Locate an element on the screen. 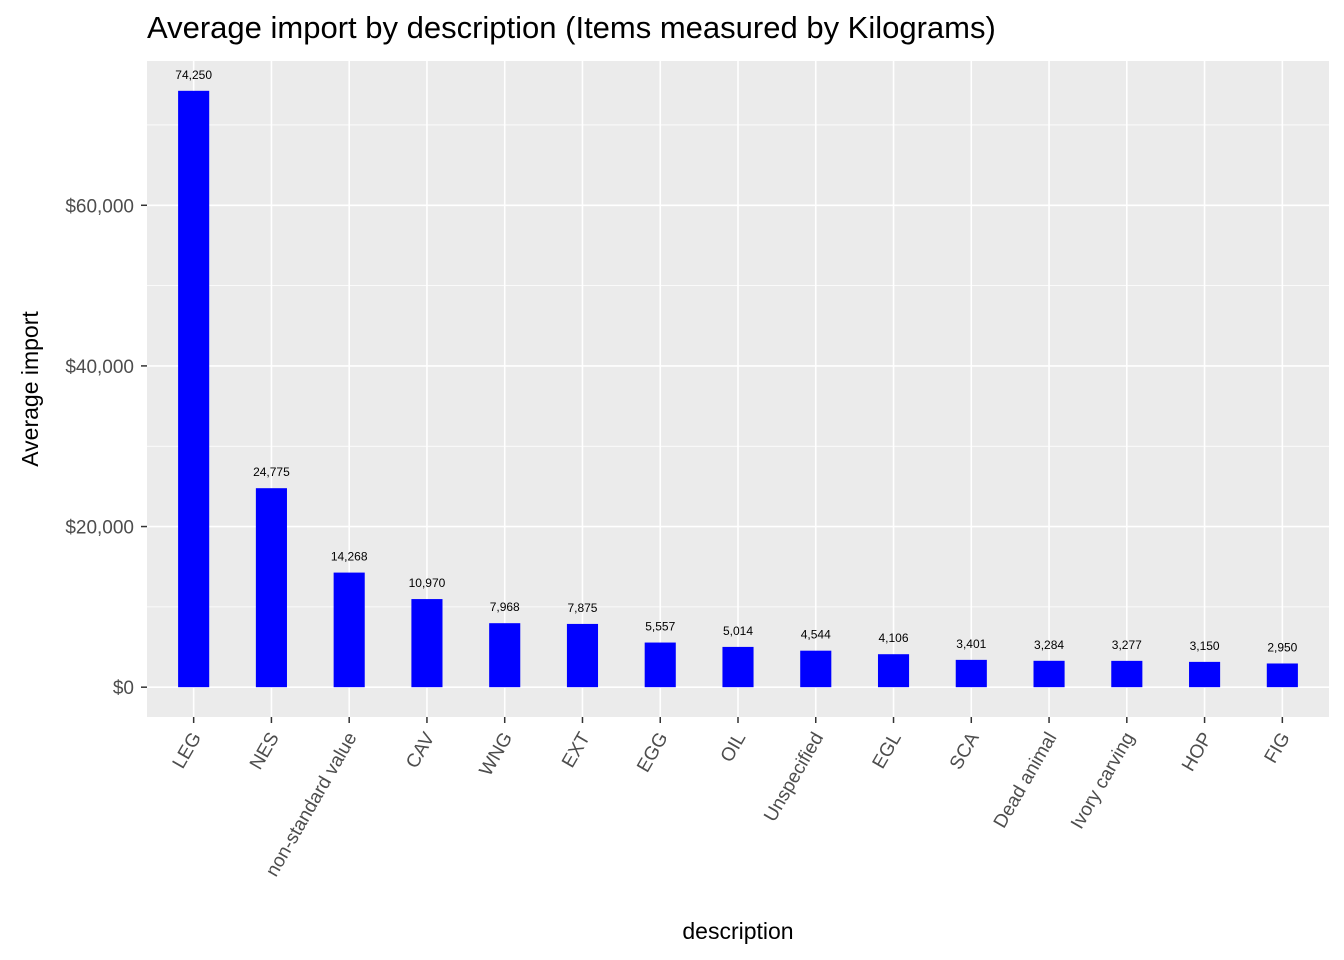  bar-value-label: 7,875 is located at coordinates (582, 608).